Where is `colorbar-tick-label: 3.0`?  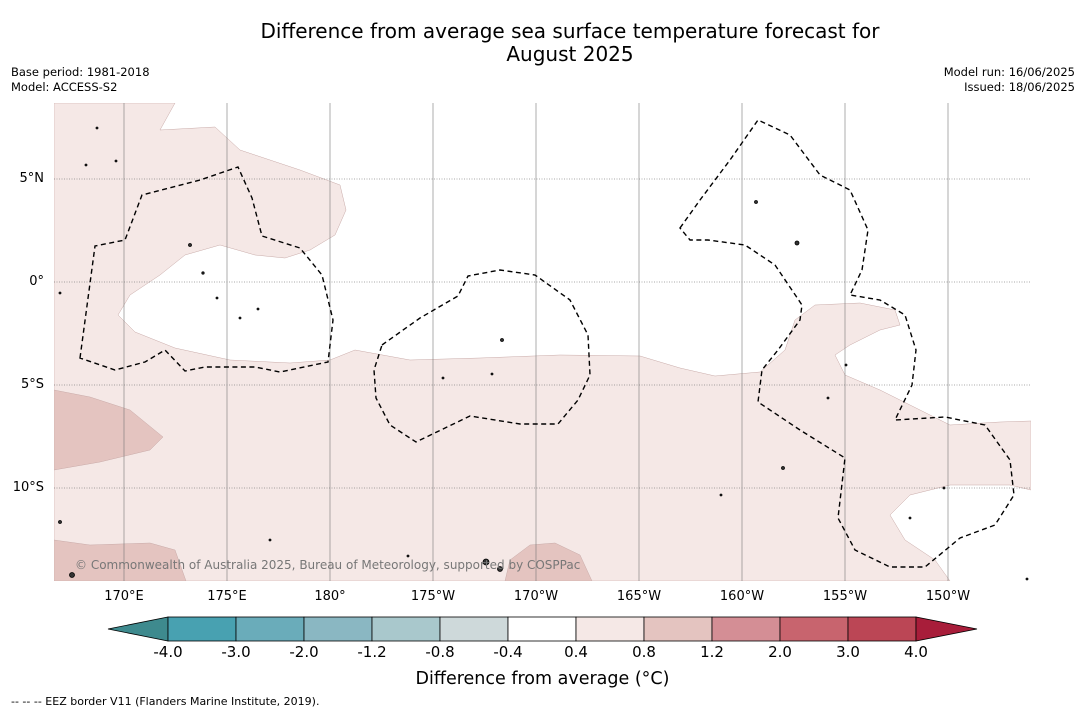
colorbar-tick-label: 3.0 is located at coordinates (848, 652).